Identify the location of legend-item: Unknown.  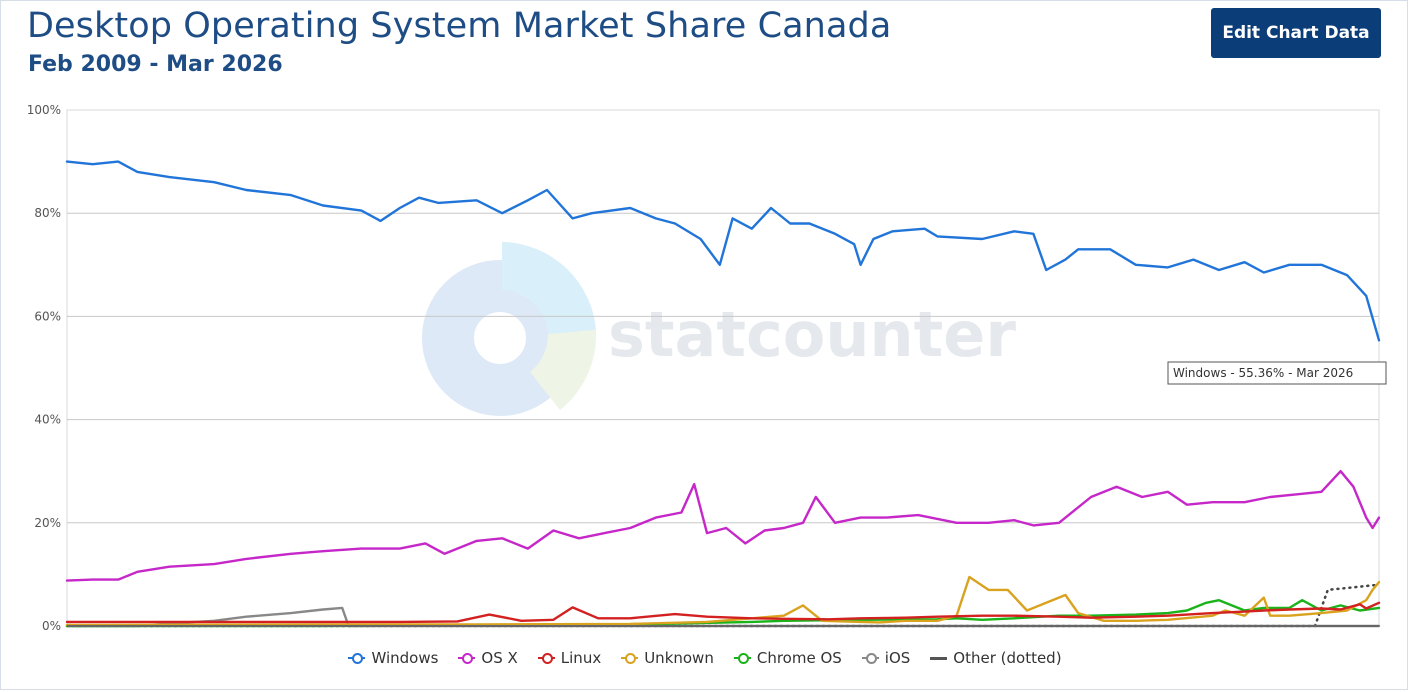
(667, 658).